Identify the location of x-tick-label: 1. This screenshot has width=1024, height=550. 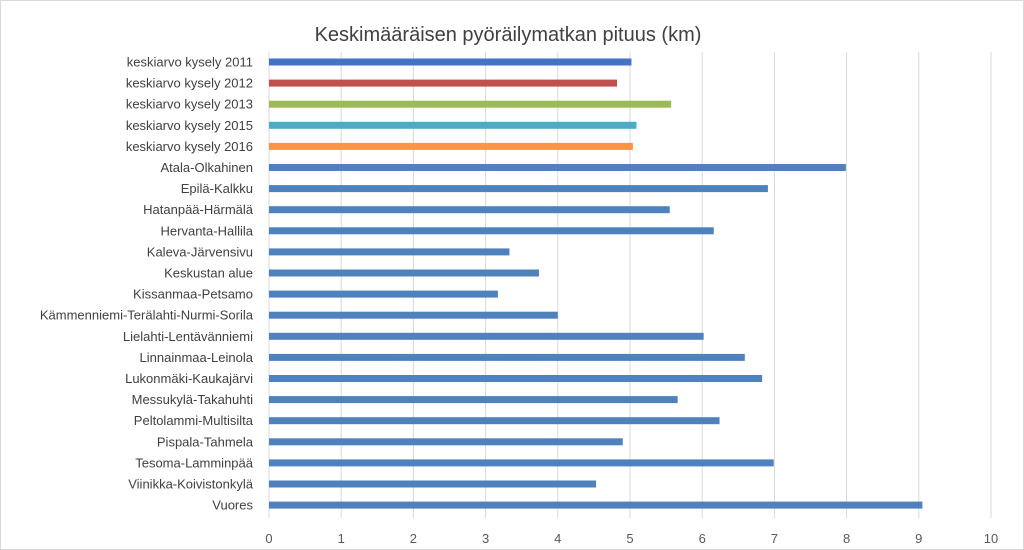
(341, 538).